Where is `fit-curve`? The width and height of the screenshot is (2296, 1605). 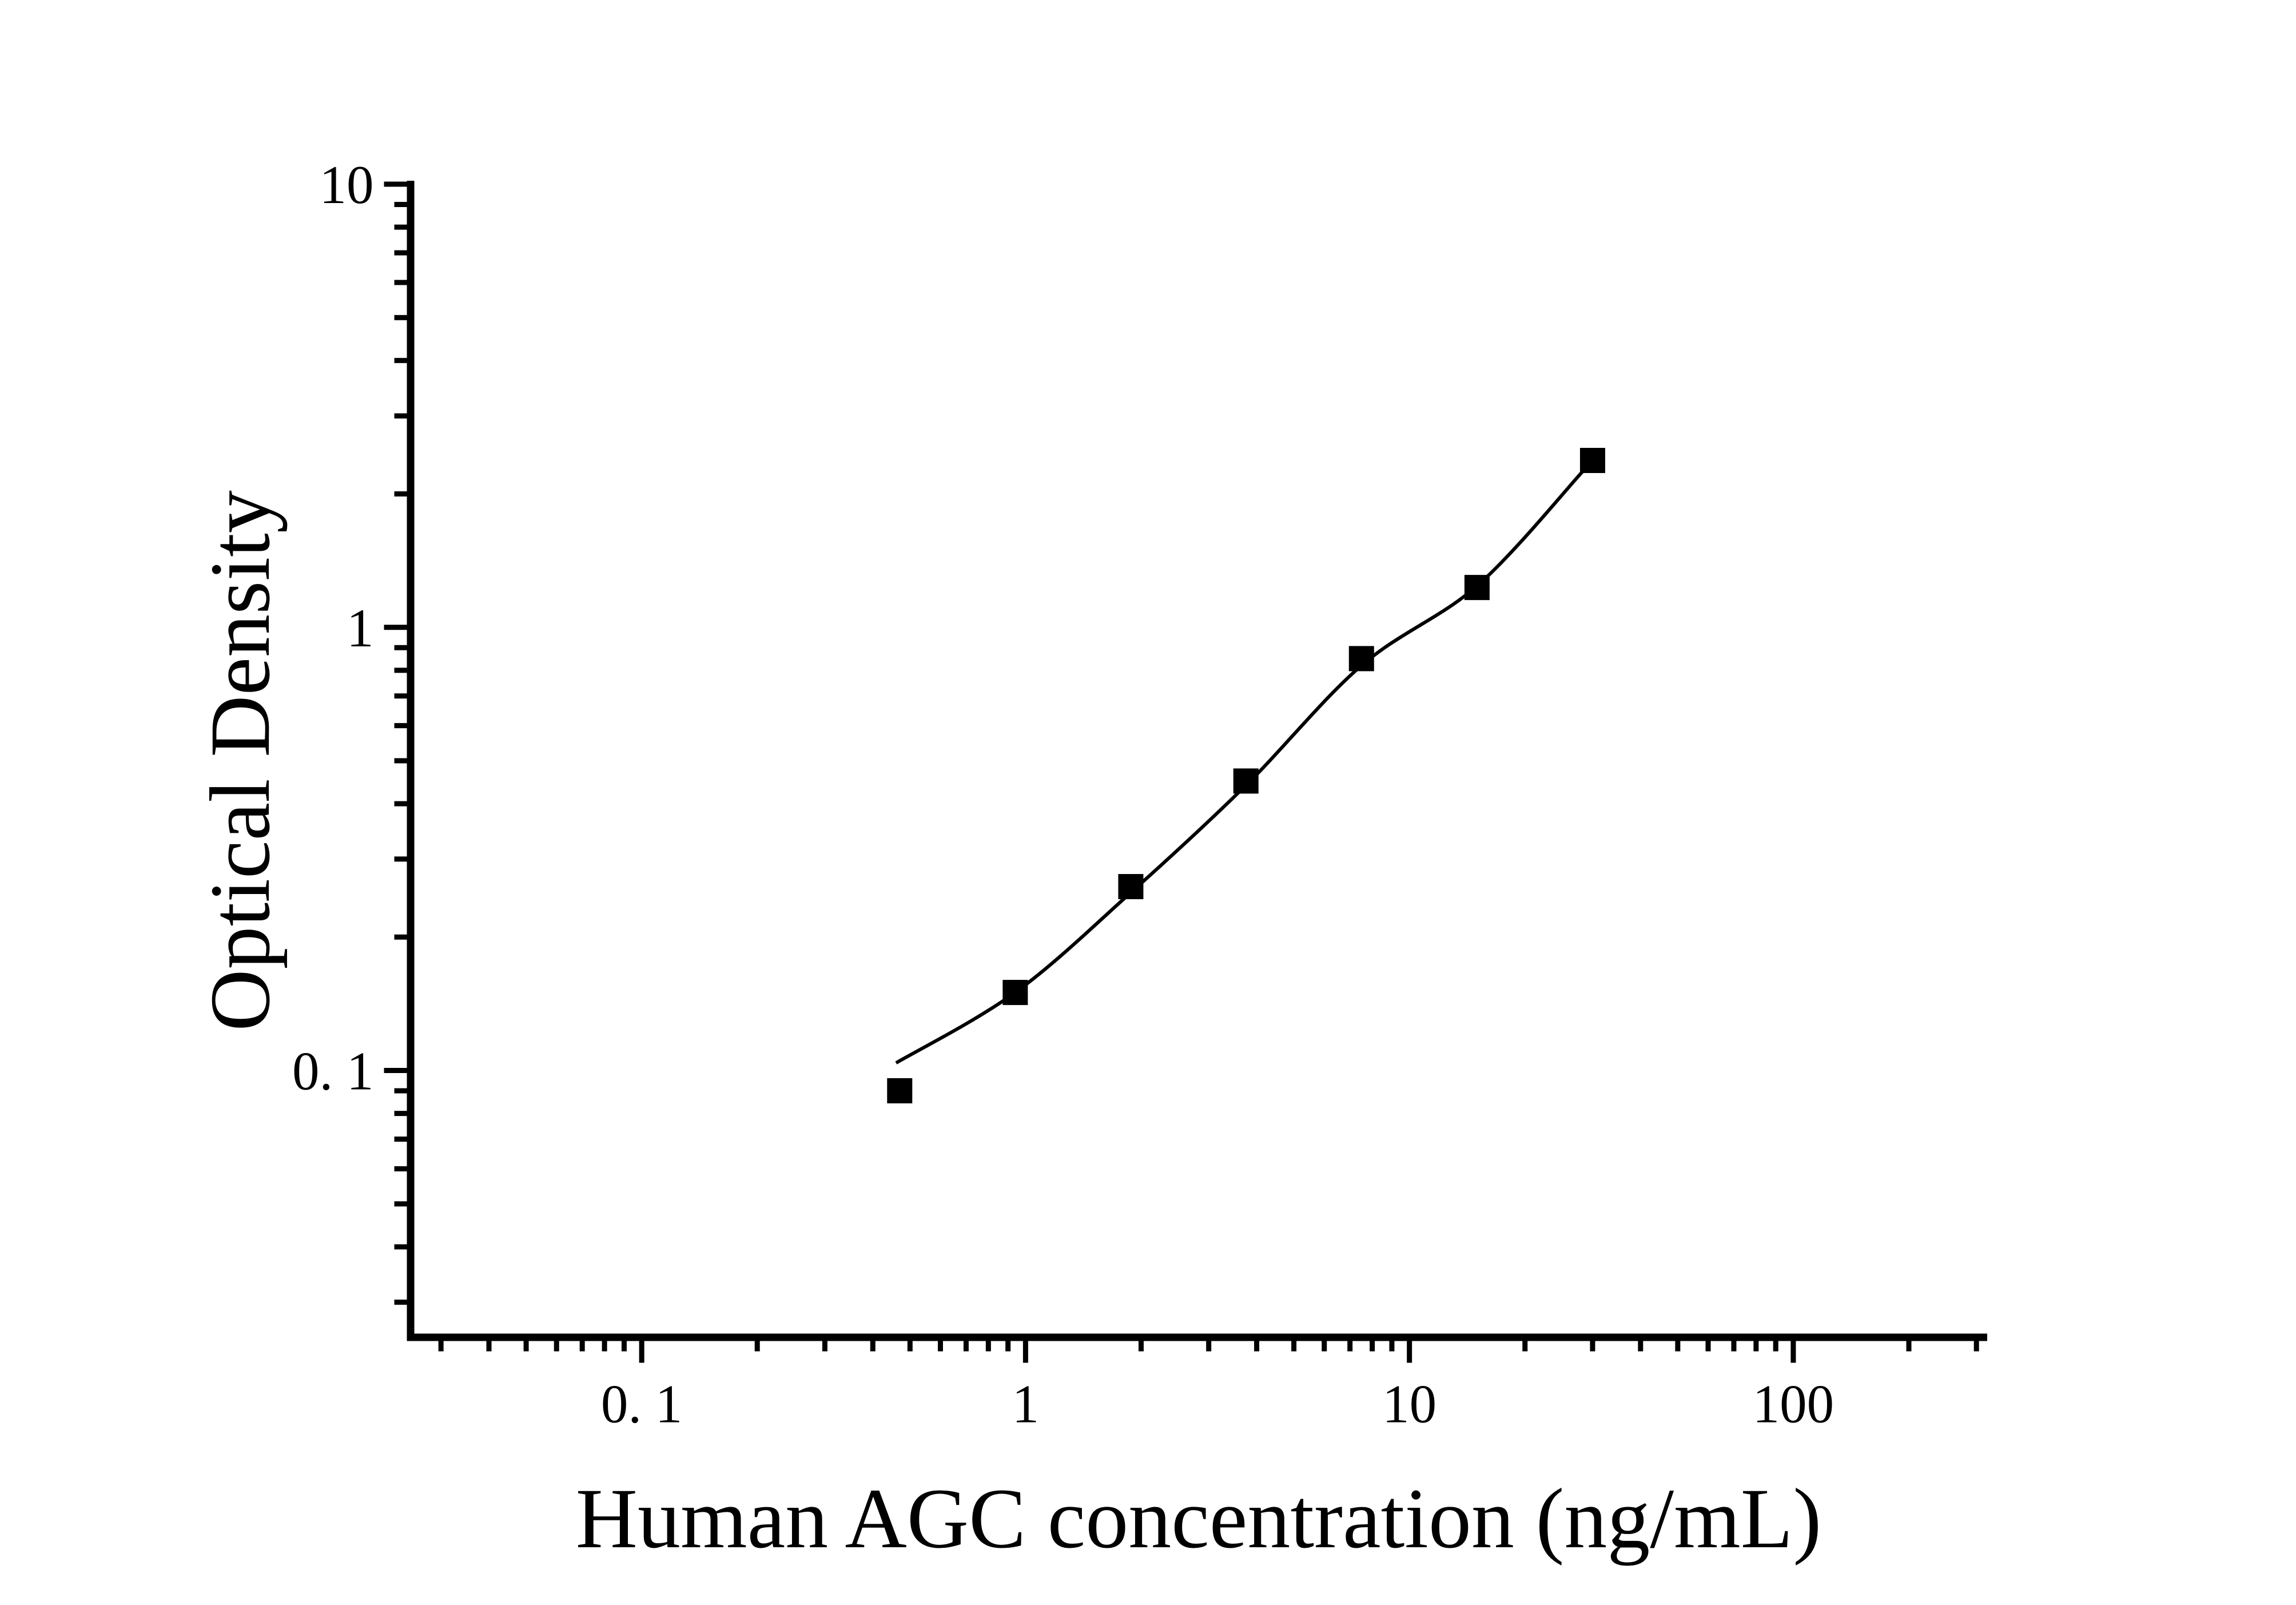
fit-curve is located at coordinates (1240, 767).